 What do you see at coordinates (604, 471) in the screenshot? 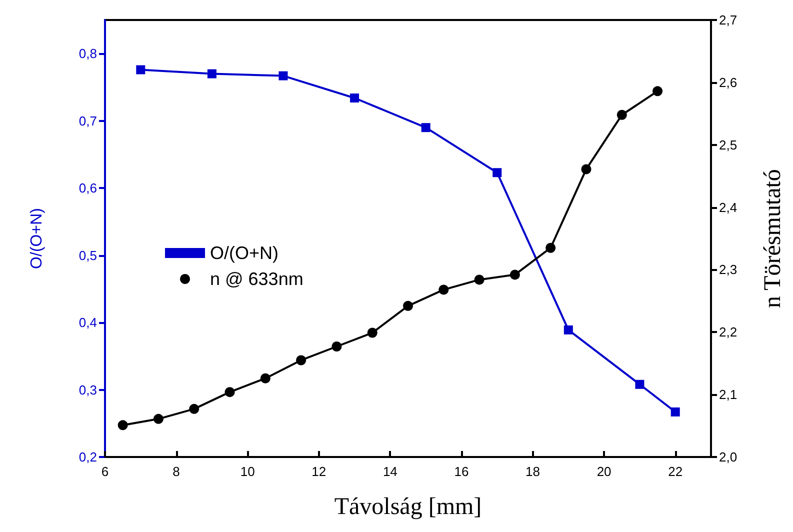
I see `x-tick-label: 20` at bounding box center [604, 471].